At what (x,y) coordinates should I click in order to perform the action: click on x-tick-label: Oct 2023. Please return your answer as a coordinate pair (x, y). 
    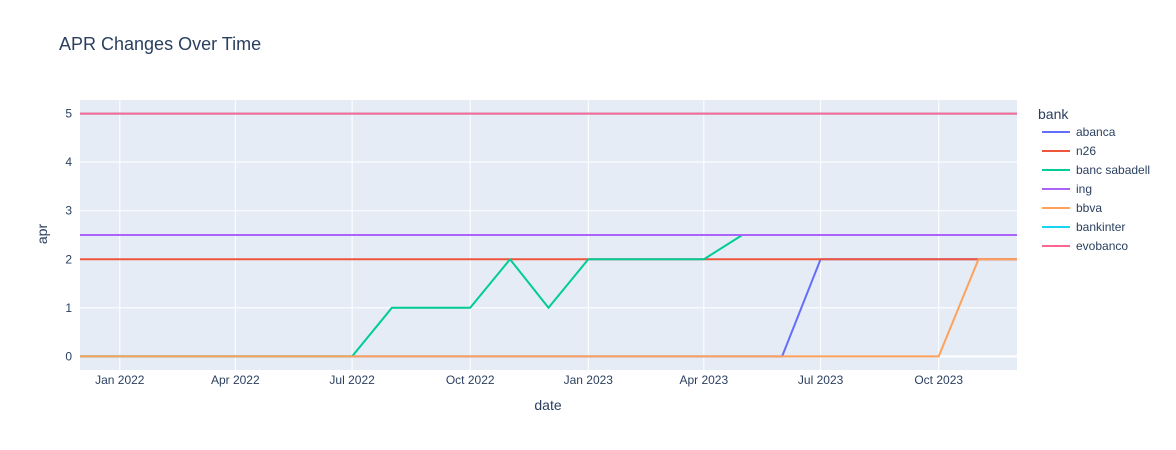
    Looking at the image, I should click on (938, 380).